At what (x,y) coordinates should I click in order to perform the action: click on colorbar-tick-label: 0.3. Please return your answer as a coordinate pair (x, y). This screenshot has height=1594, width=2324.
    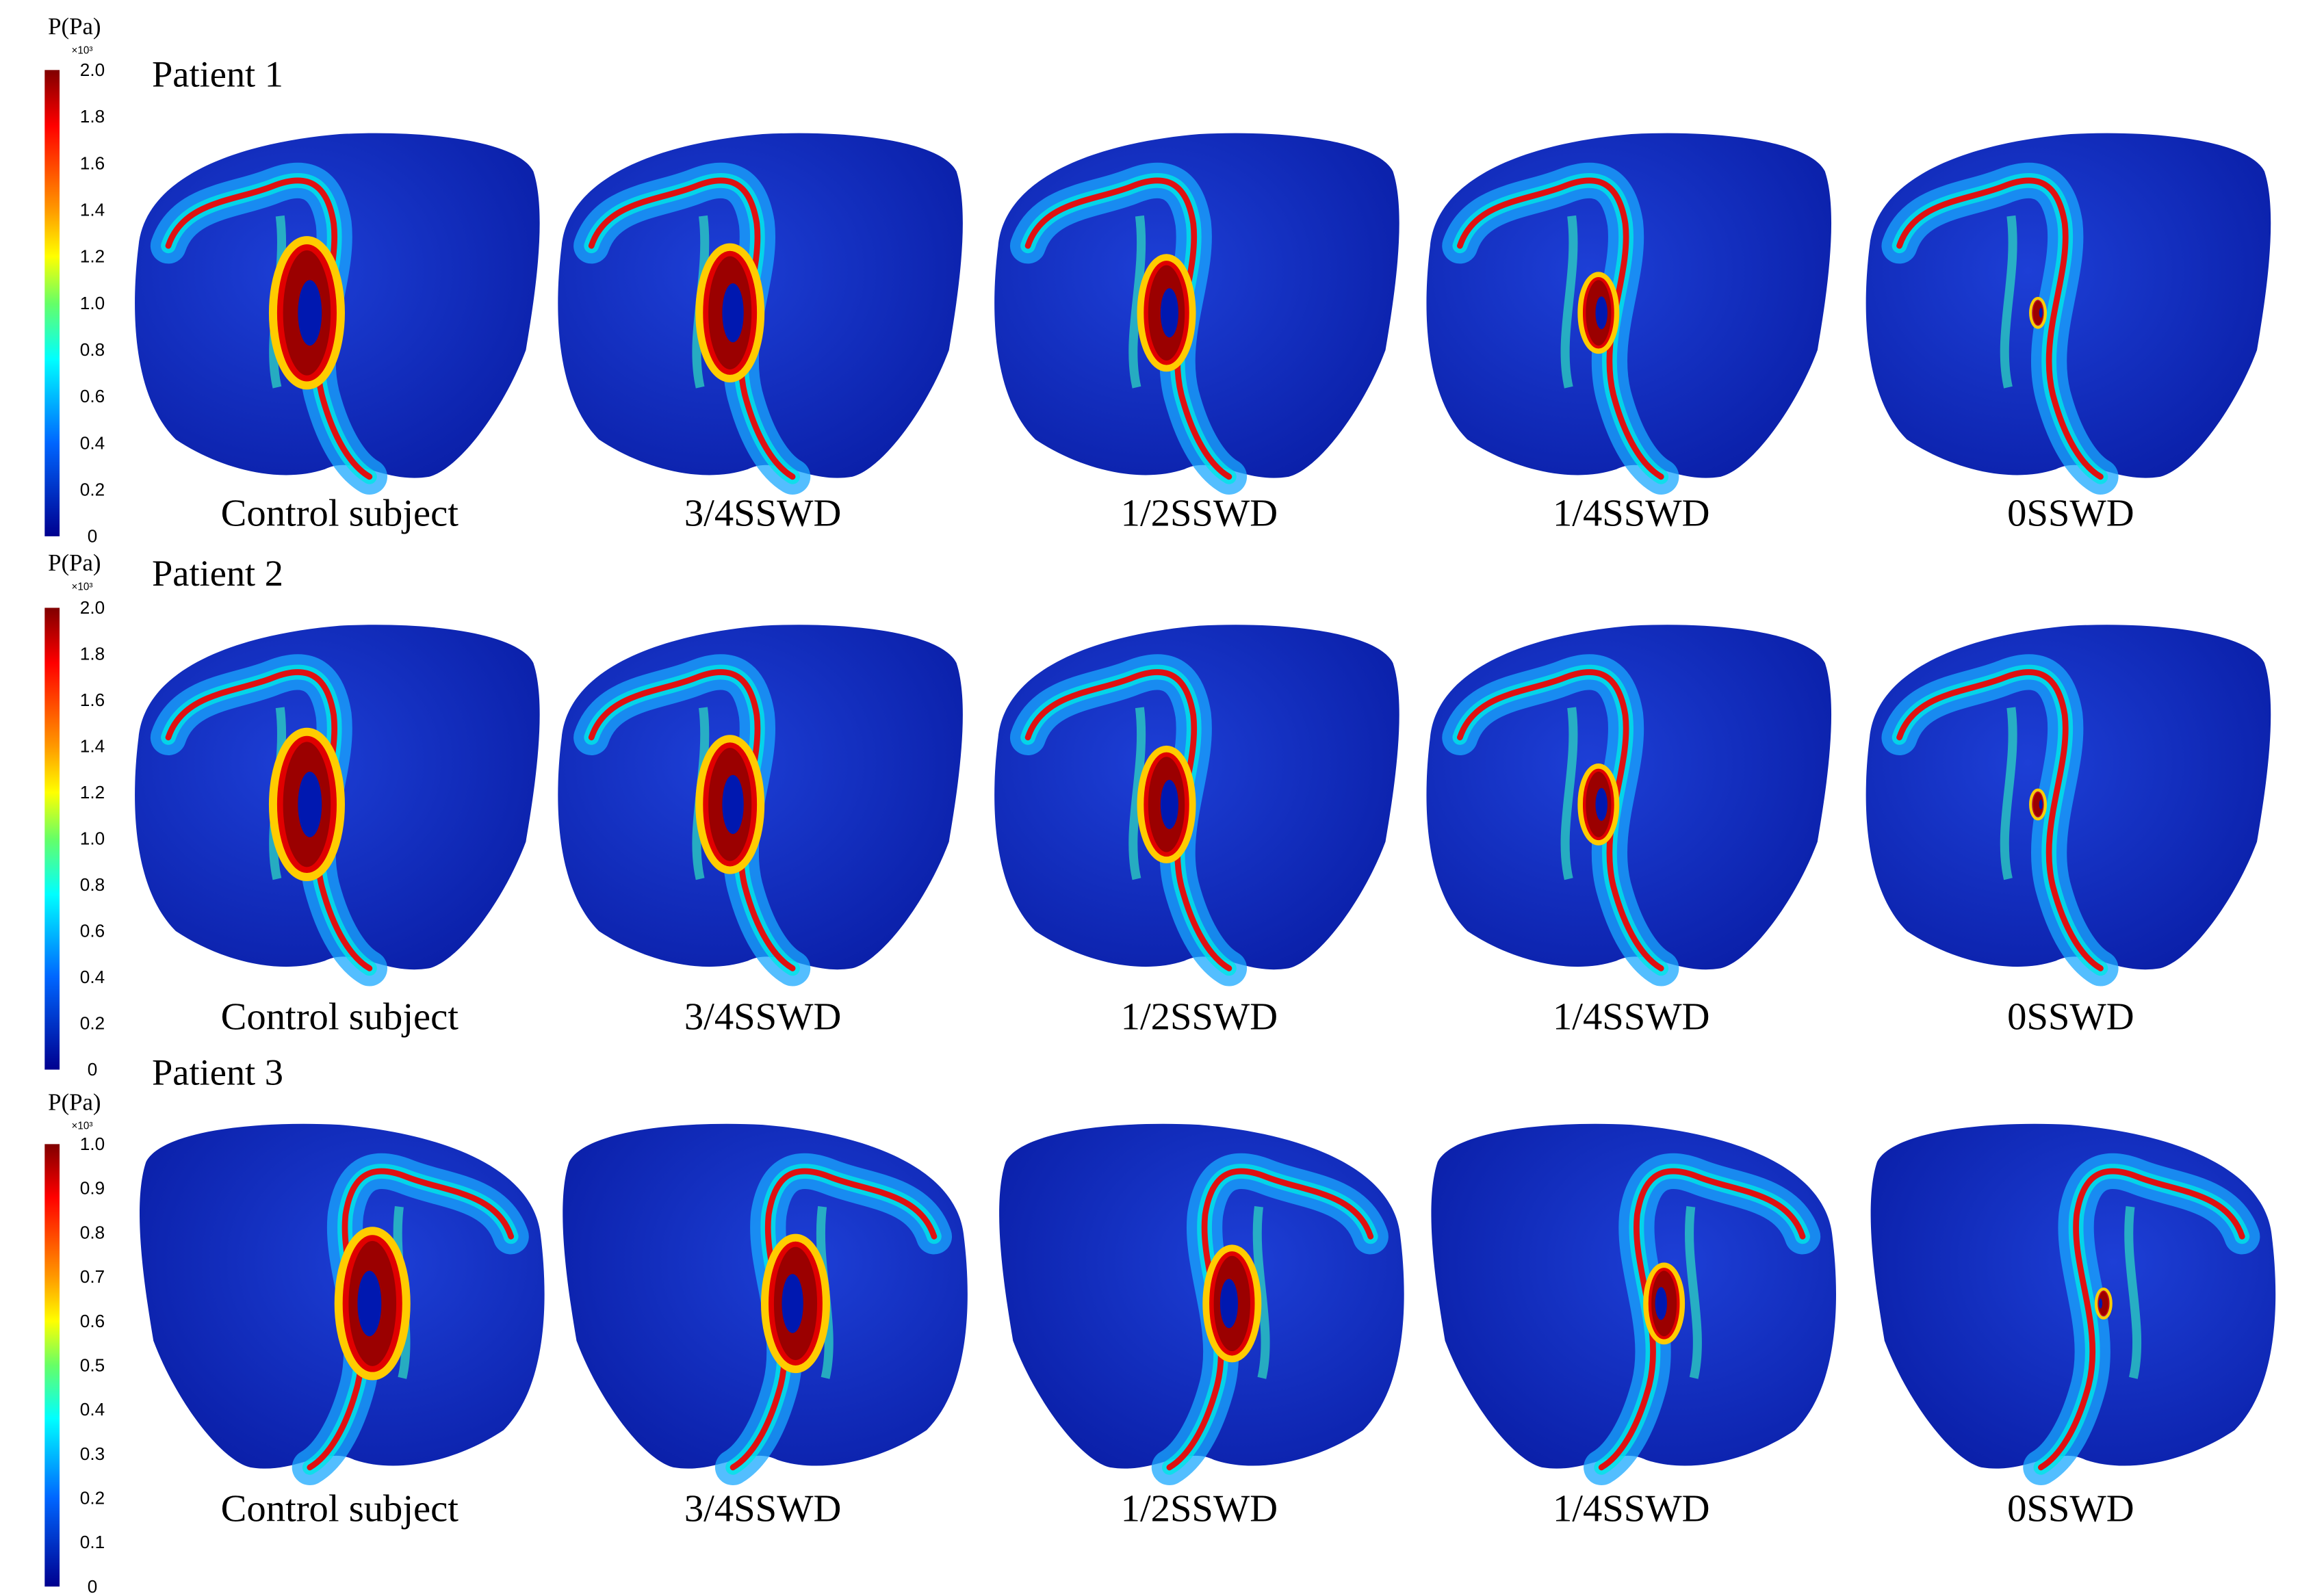
    Looking at the image, I should click on (92, 1454).